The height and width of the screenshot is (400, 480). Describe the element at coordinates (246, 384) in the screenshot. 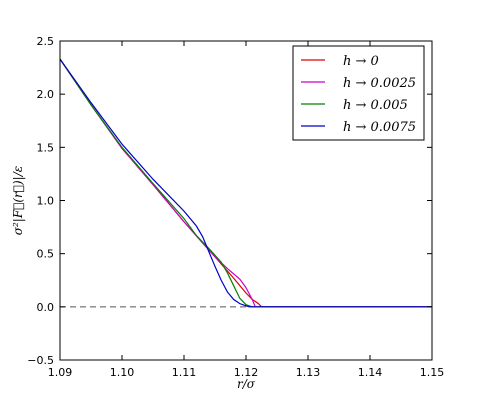

I see `x-axis-label: r/σ` at that location.